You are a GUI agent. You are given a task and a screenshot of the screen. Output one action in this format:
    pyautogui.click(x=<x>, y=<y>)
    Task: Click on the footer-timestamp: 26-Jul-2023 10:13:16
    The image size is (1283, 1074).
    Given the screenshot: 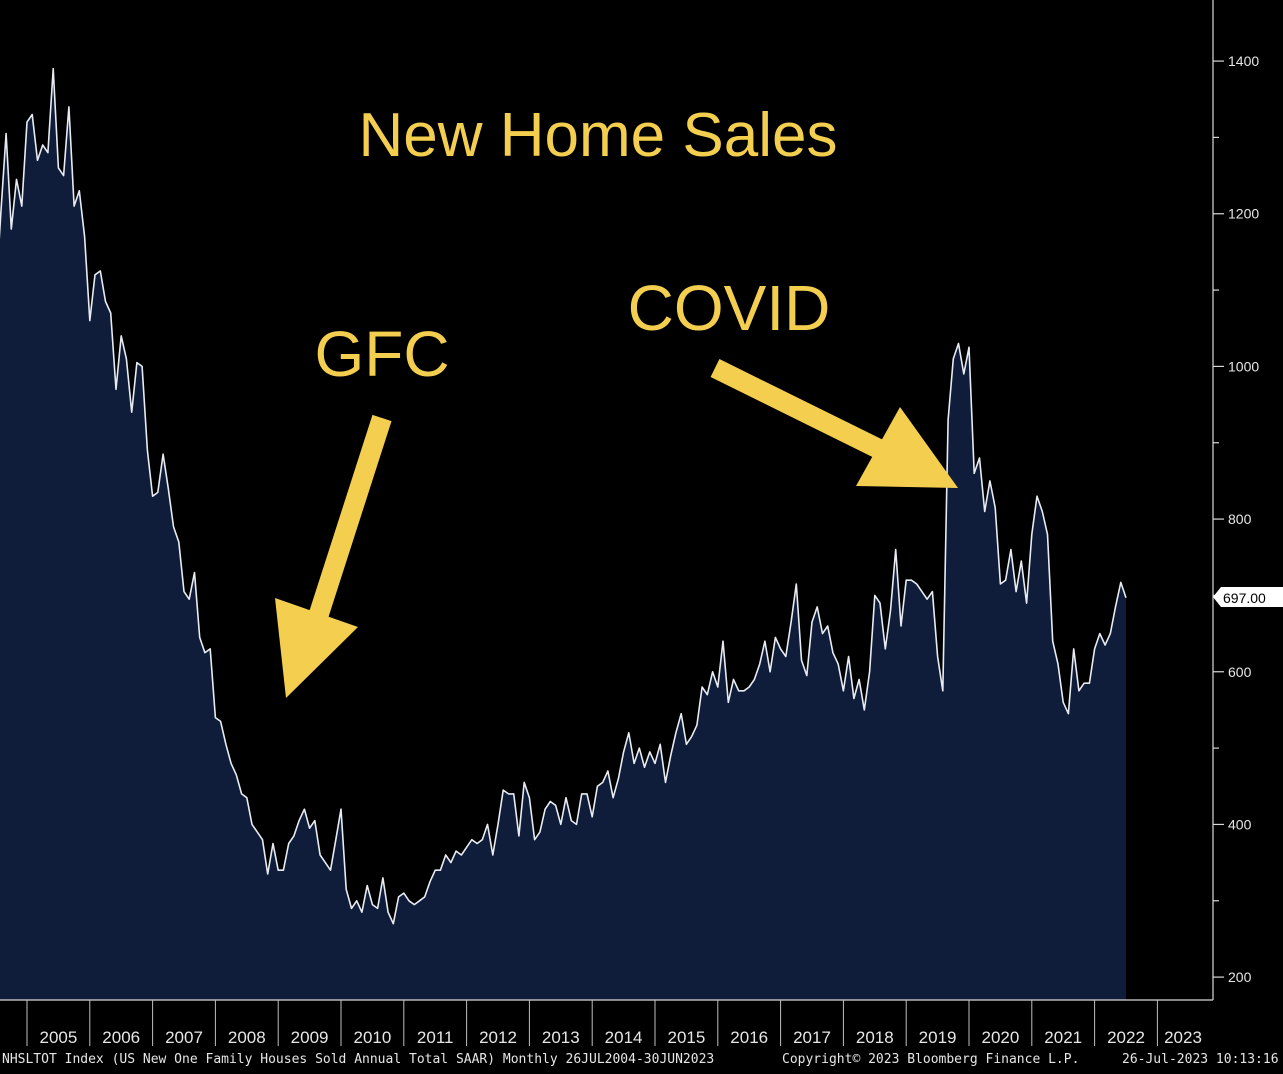 What is the action you would take?
    pyautogui.click(x=1200, y=1059)
    